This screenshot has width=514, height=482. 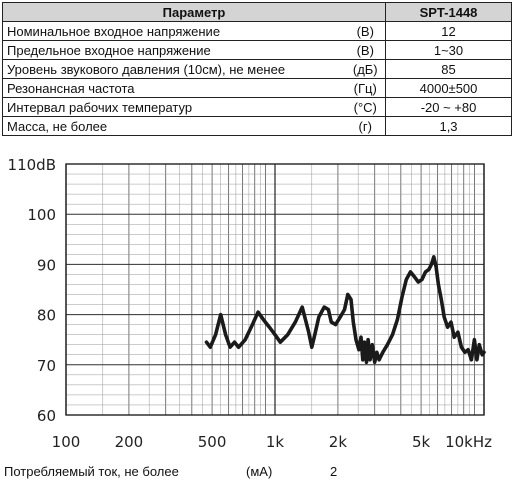 What do you see at coordinates (449, 88) in the screenshot?
I see `param-value: 4000±500` at bounding box center [449, 88].